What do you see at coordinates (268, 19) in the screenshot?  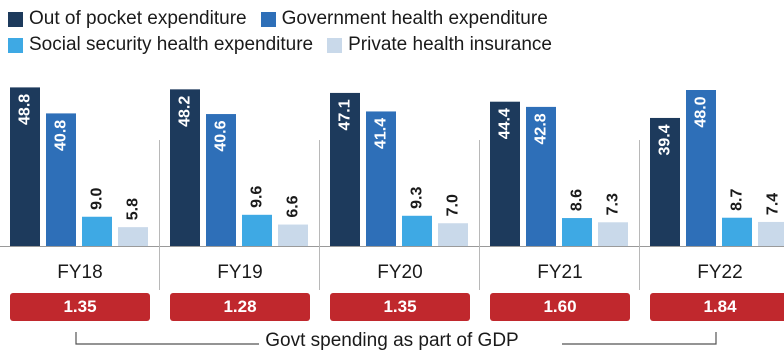 I see `legend-swatch-government` at bounding box center [268, 19].